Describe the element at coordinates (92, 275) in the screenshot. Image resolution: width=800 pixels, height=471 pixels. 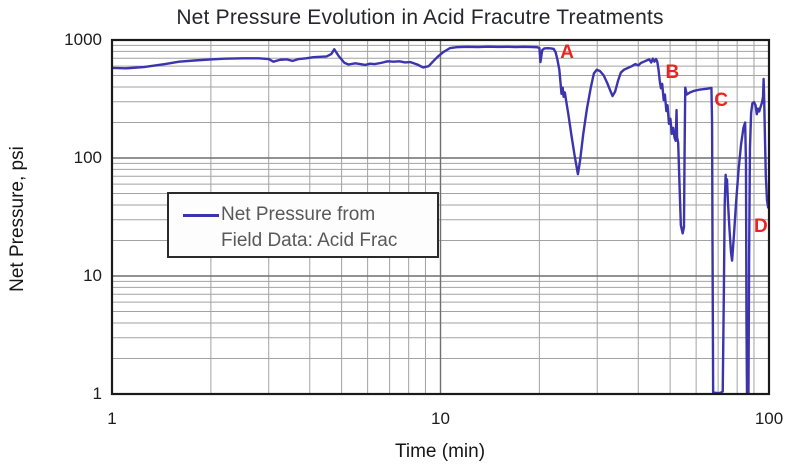
I see `y-tick-label-10: 10` at that location.